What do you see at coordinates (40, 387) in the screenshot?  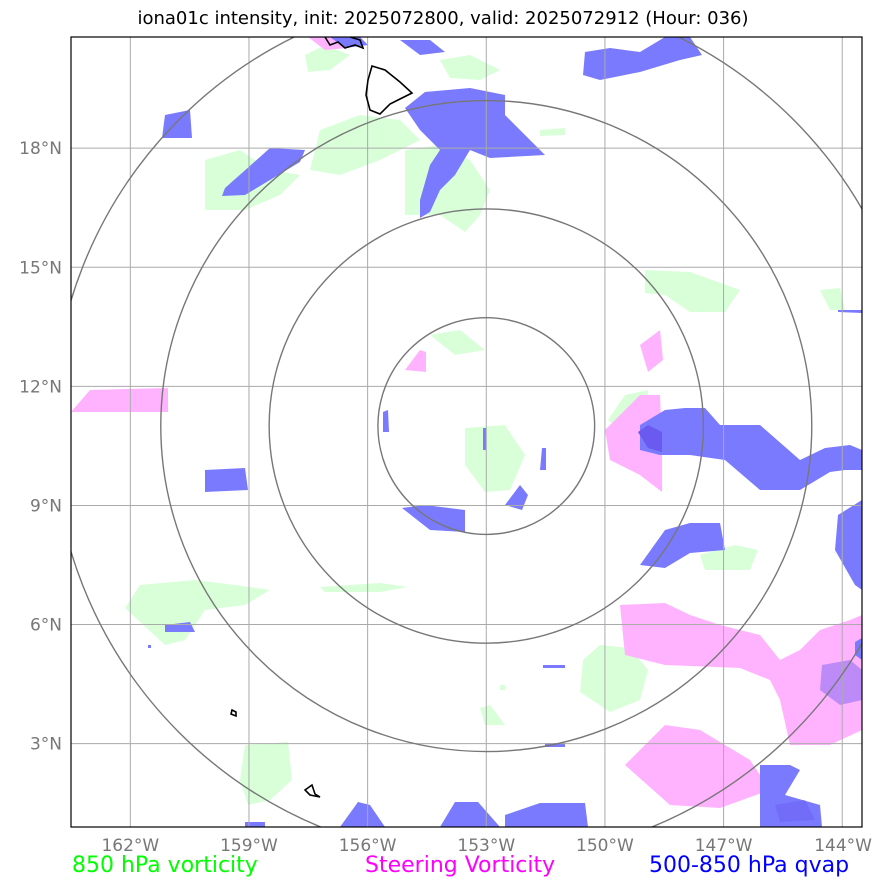 I see `latitude-label: 12°N` at bounding box center [40, 387].